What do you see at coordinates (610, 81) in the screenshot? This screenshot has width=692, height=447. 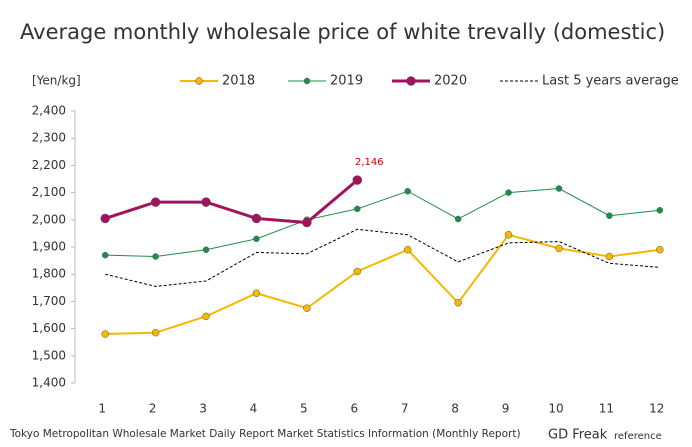 I see `legend-label: Last 5 years average` at bounding box center [610, 81].